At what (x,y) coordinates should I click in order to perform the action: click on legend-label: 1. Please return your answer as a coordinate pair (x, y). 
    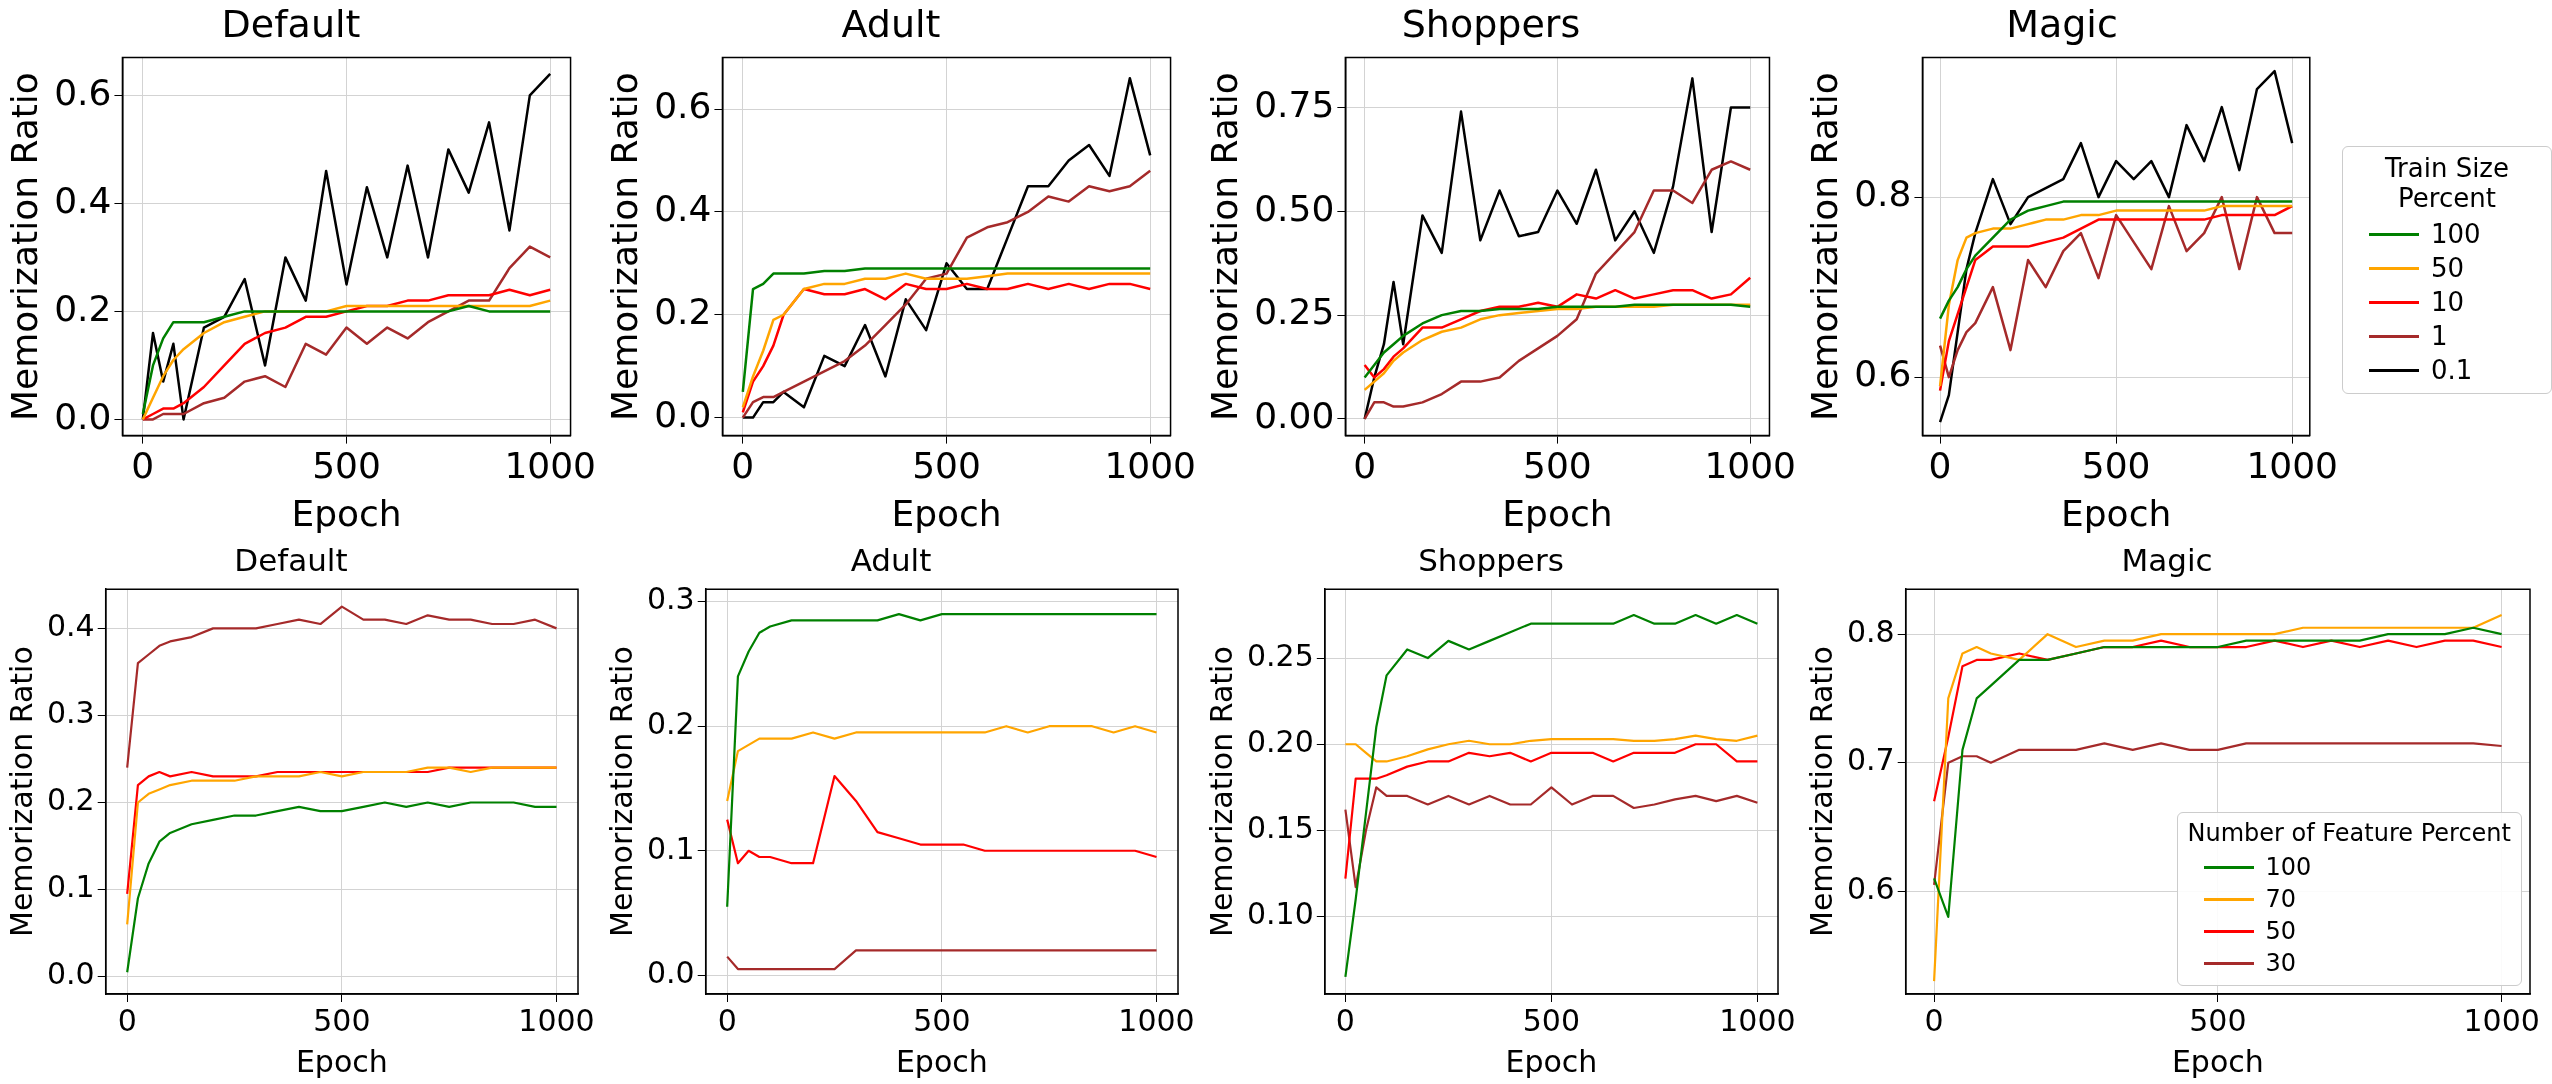
    Looking at the image, I should click on (2439, 336).